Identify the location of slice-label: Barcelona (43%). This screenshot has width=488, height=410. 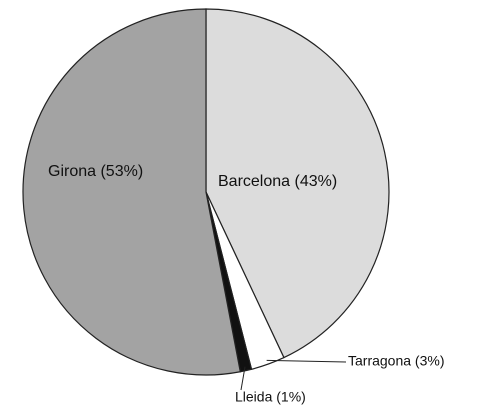
(277, 181).